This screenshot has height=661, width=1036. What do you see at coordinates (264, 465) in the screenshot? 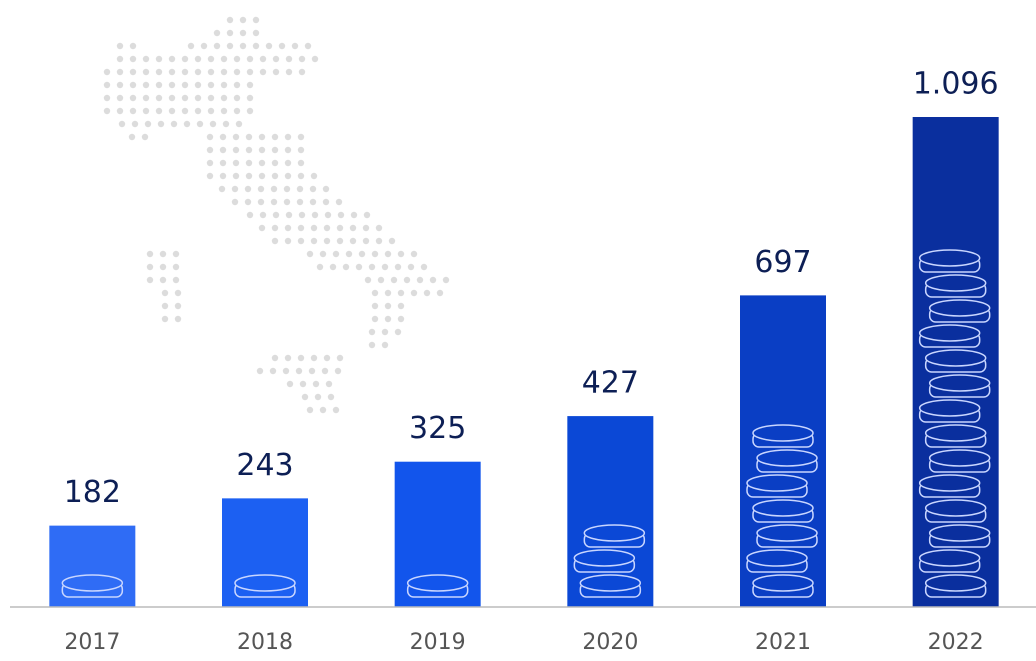
I see `value-label: 243` at bounding box center [264, 465].